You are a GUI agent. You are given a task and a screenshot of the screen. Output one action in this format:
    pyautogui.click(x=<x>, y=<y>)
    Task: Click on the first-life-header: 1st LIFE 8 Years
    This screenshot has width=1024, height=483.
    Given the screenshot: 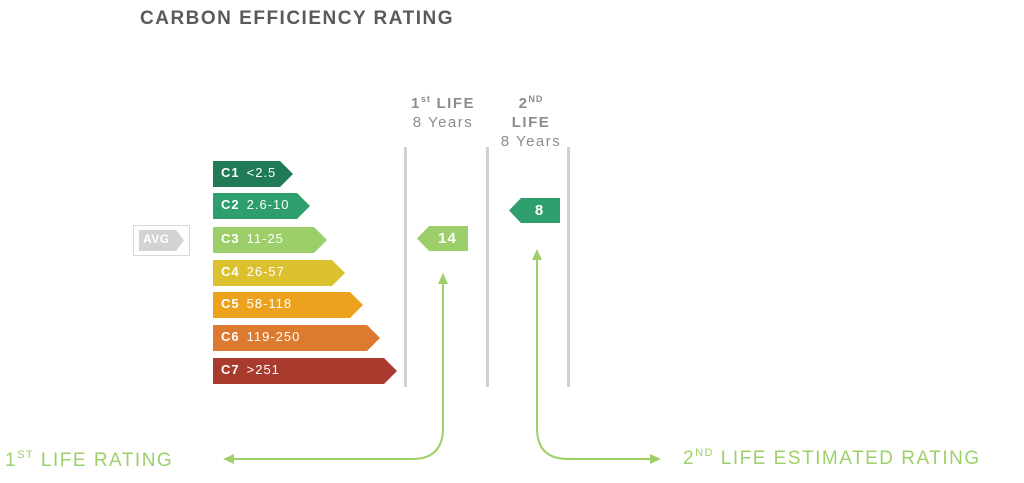 What is the action you would take?
    pyautogui.click(x=443, y=111)
    